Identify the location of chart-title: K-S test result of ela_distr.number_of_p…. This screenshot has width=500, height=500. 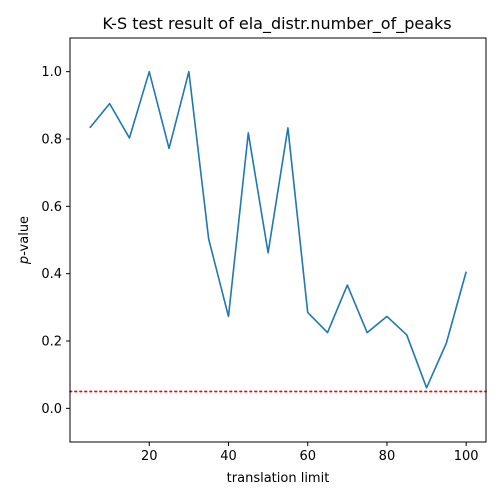
(276, 24).